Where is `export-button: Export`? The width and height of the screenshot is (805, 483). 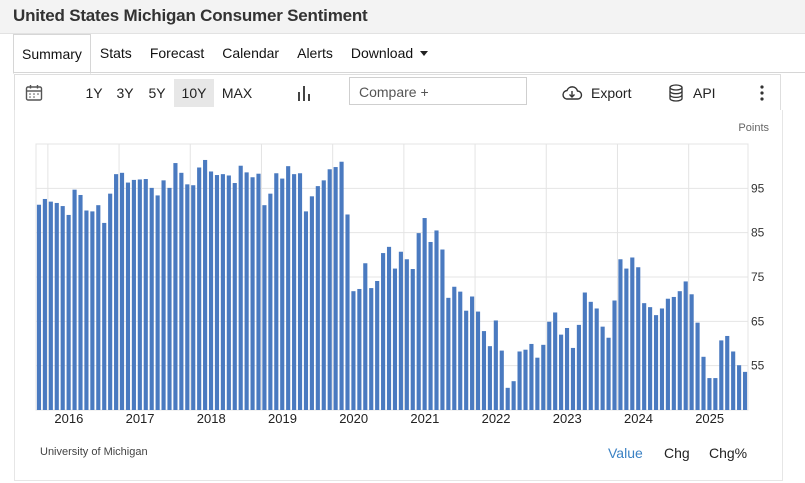 export-button: Export is located at coordinates (596, 93).